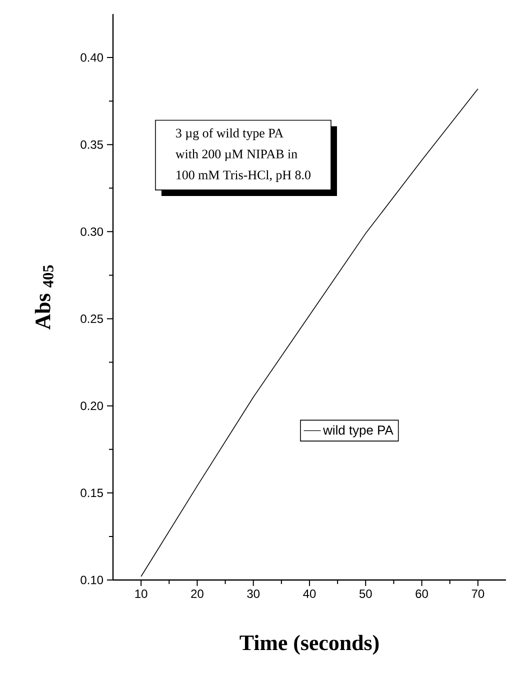 This screenshot has height=682, width=507. I want to click on y-tick-label: 0.15, so click(91, 493).